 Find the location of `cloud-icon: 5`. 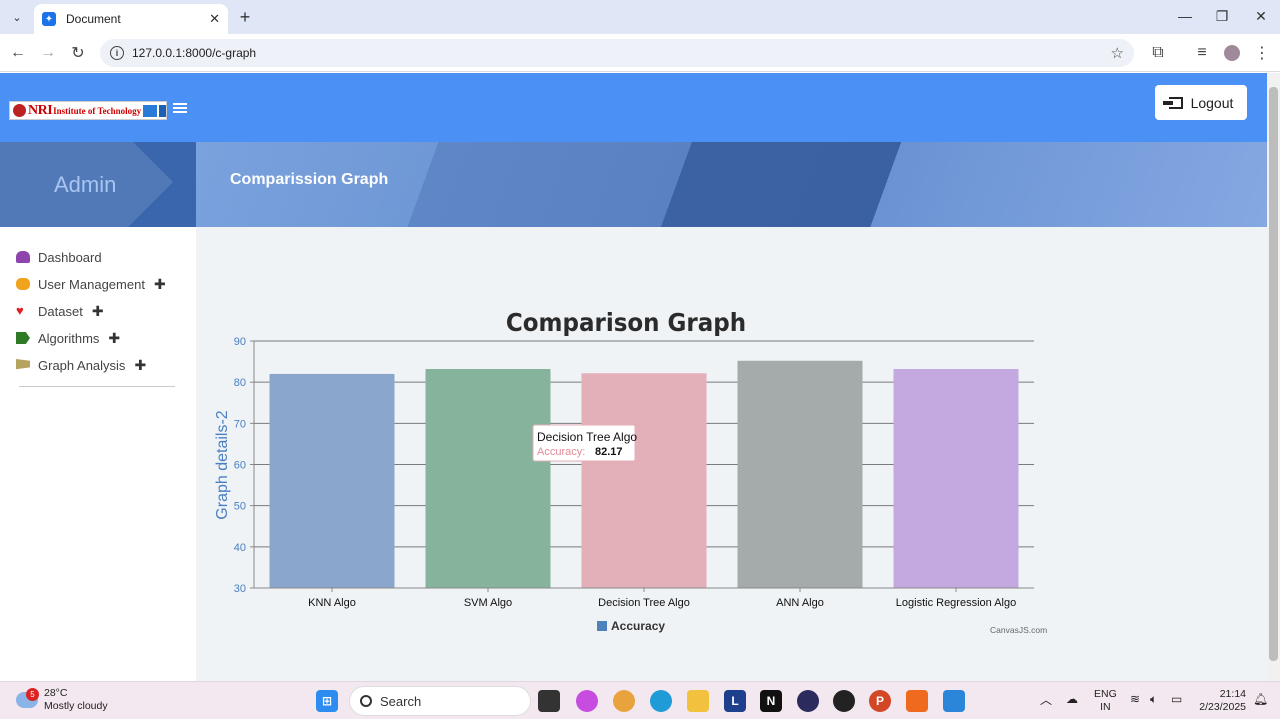

cloud-icon: 5 is located at coordinates (27, 698).